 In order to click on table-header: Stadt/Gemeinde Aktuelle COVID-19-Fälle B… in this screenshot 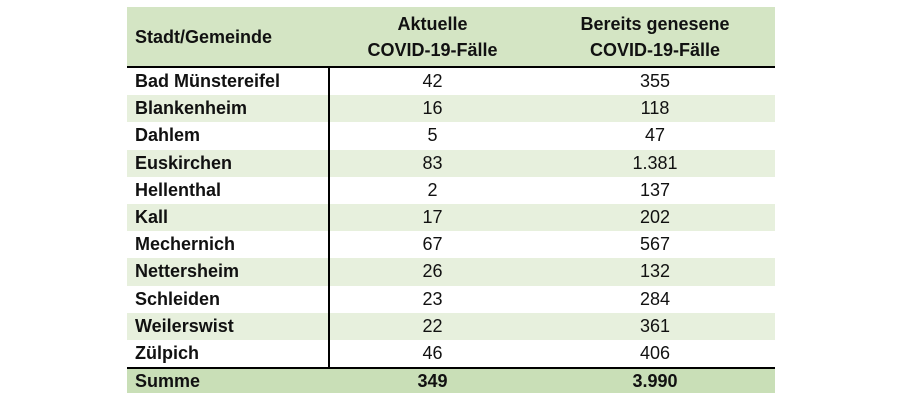, I will do `click(451, 37)`.